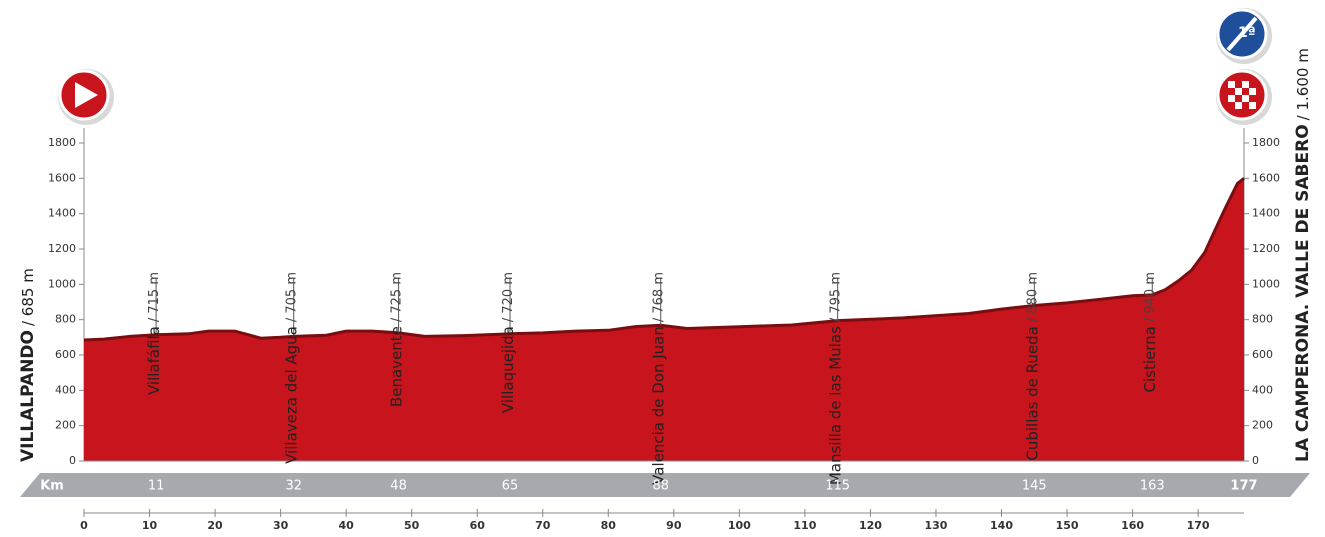  What do you see at coordinates (156, 486) in the screenshot?
I see `km-label: 11` at bounding box center [156, 486].